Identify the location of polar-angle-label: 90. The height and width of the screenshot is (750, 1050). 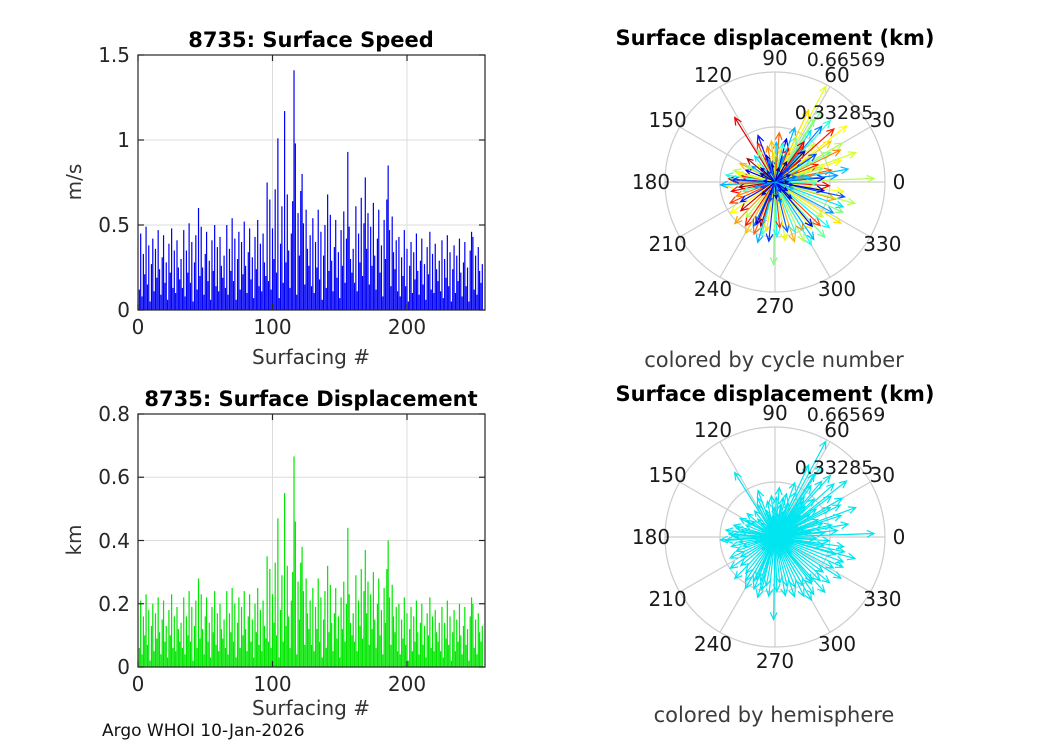
(775, 58).